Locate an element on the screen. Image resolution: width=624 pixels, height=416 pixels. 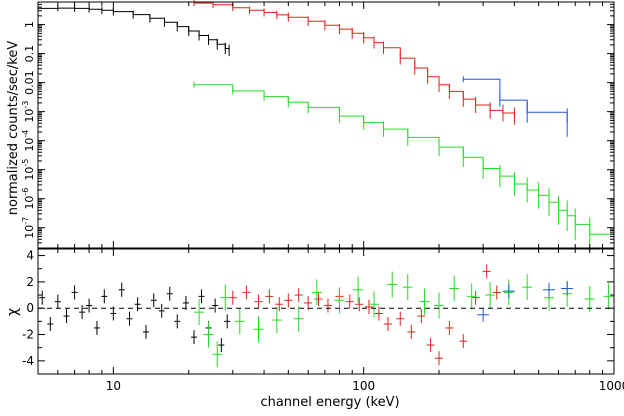
y-tick-label: 10-4 is located at coordinates (28, 141).